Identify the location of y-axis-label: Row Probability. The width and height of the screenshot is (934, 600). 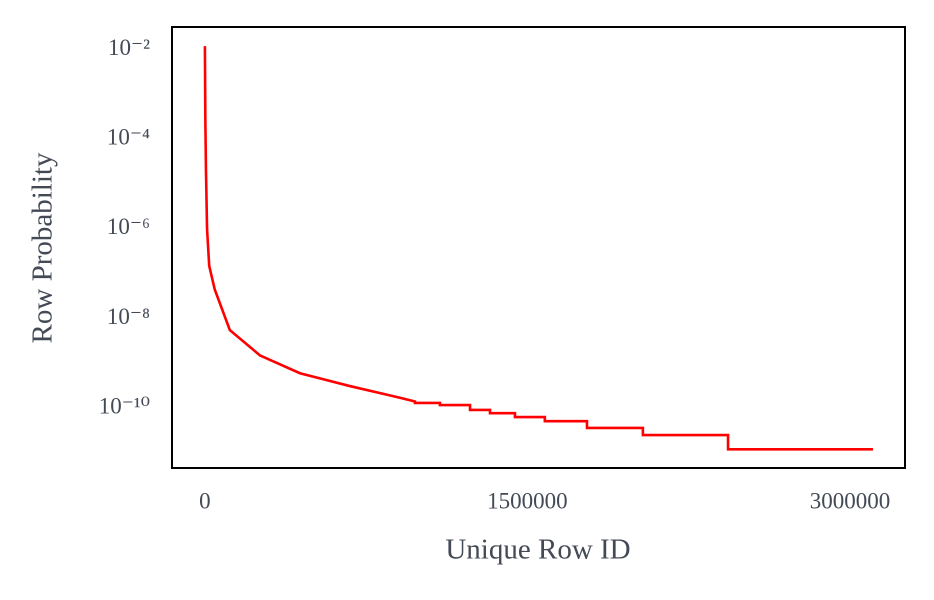
(43, 247).